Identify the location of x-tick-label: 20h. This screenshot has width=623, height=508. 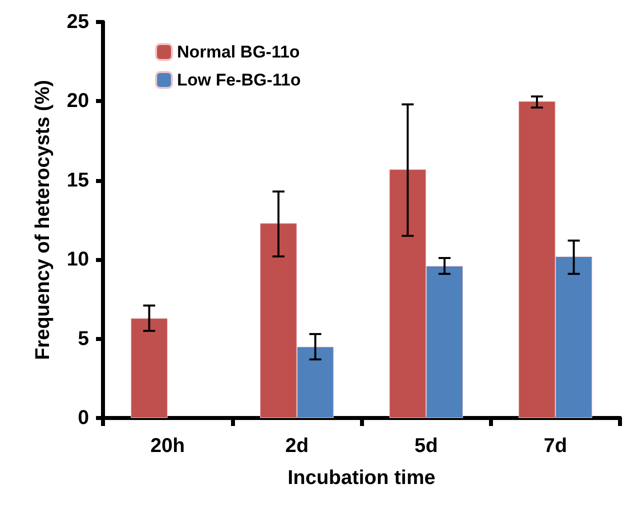
(167, 446).